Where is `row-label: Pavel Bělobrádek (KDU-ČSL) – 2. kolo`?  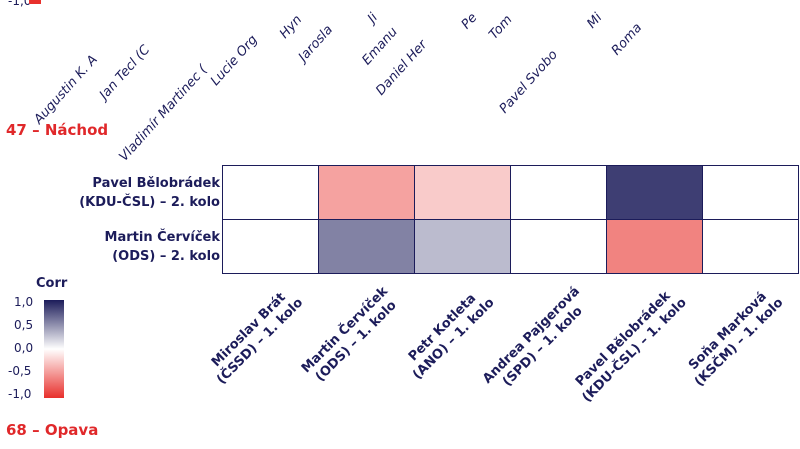
row-label: Pavel Bělobrádek (KDU-ČSL) – 2. kolo is located at coordinates (149, 193).